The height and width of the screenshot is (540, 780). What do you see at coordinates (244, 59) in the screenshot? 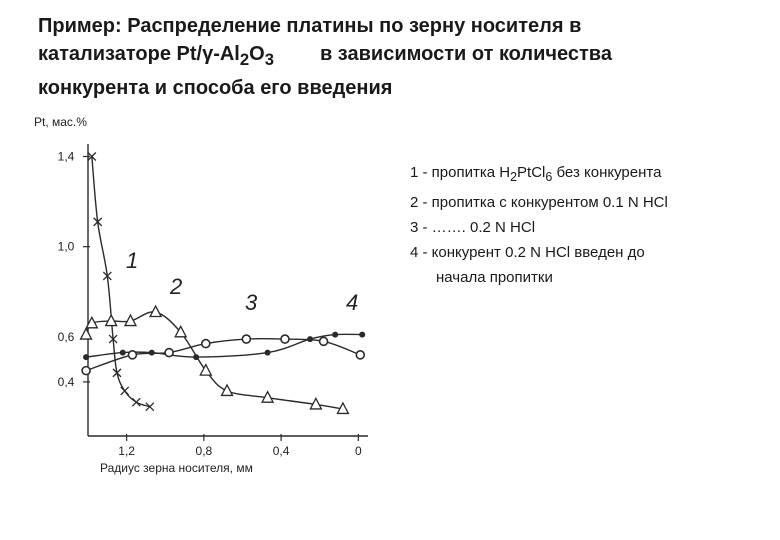
I see `title-sub-1: 2` at bounding box center [244, 59].